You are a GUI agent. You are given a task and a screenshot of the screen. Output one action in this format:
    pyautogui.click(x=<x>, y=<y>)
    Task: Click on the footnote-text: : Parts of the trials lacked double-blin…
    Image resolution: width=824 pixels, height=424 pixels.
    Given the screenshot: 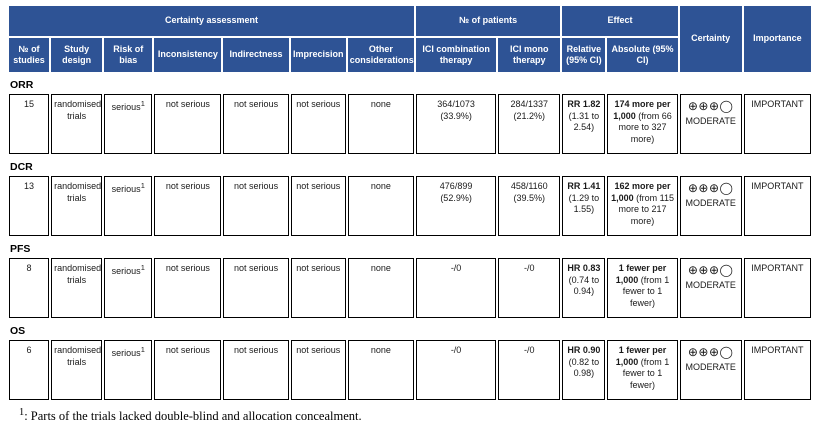 What is the action you would take?
    pyautogui.click(x=193, y=416)
    